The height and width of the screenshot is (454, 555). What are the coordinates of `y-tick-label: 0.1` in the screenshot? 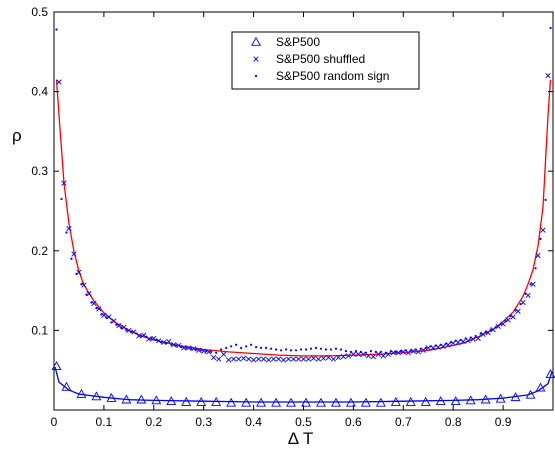 It's located at (39, 330).